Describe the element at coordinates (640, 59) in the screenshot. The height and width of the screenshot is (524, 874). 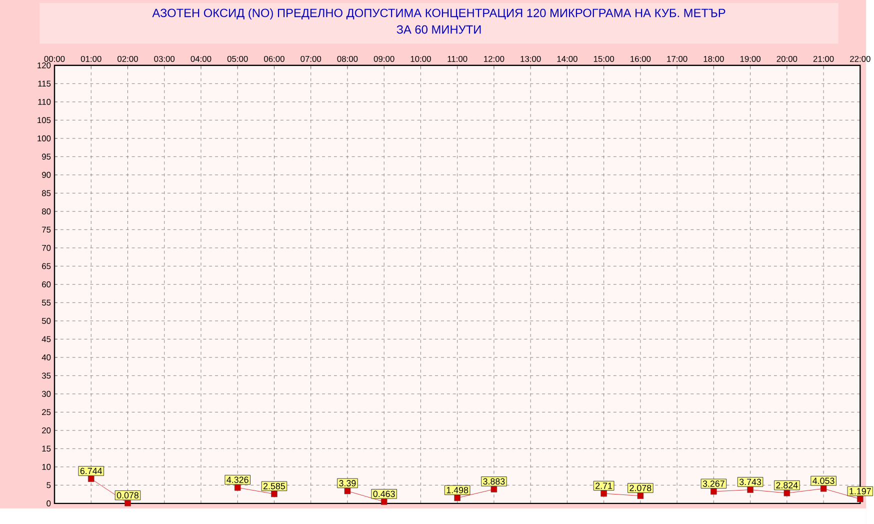
I see `x-tick-label: 16:00` at that location.